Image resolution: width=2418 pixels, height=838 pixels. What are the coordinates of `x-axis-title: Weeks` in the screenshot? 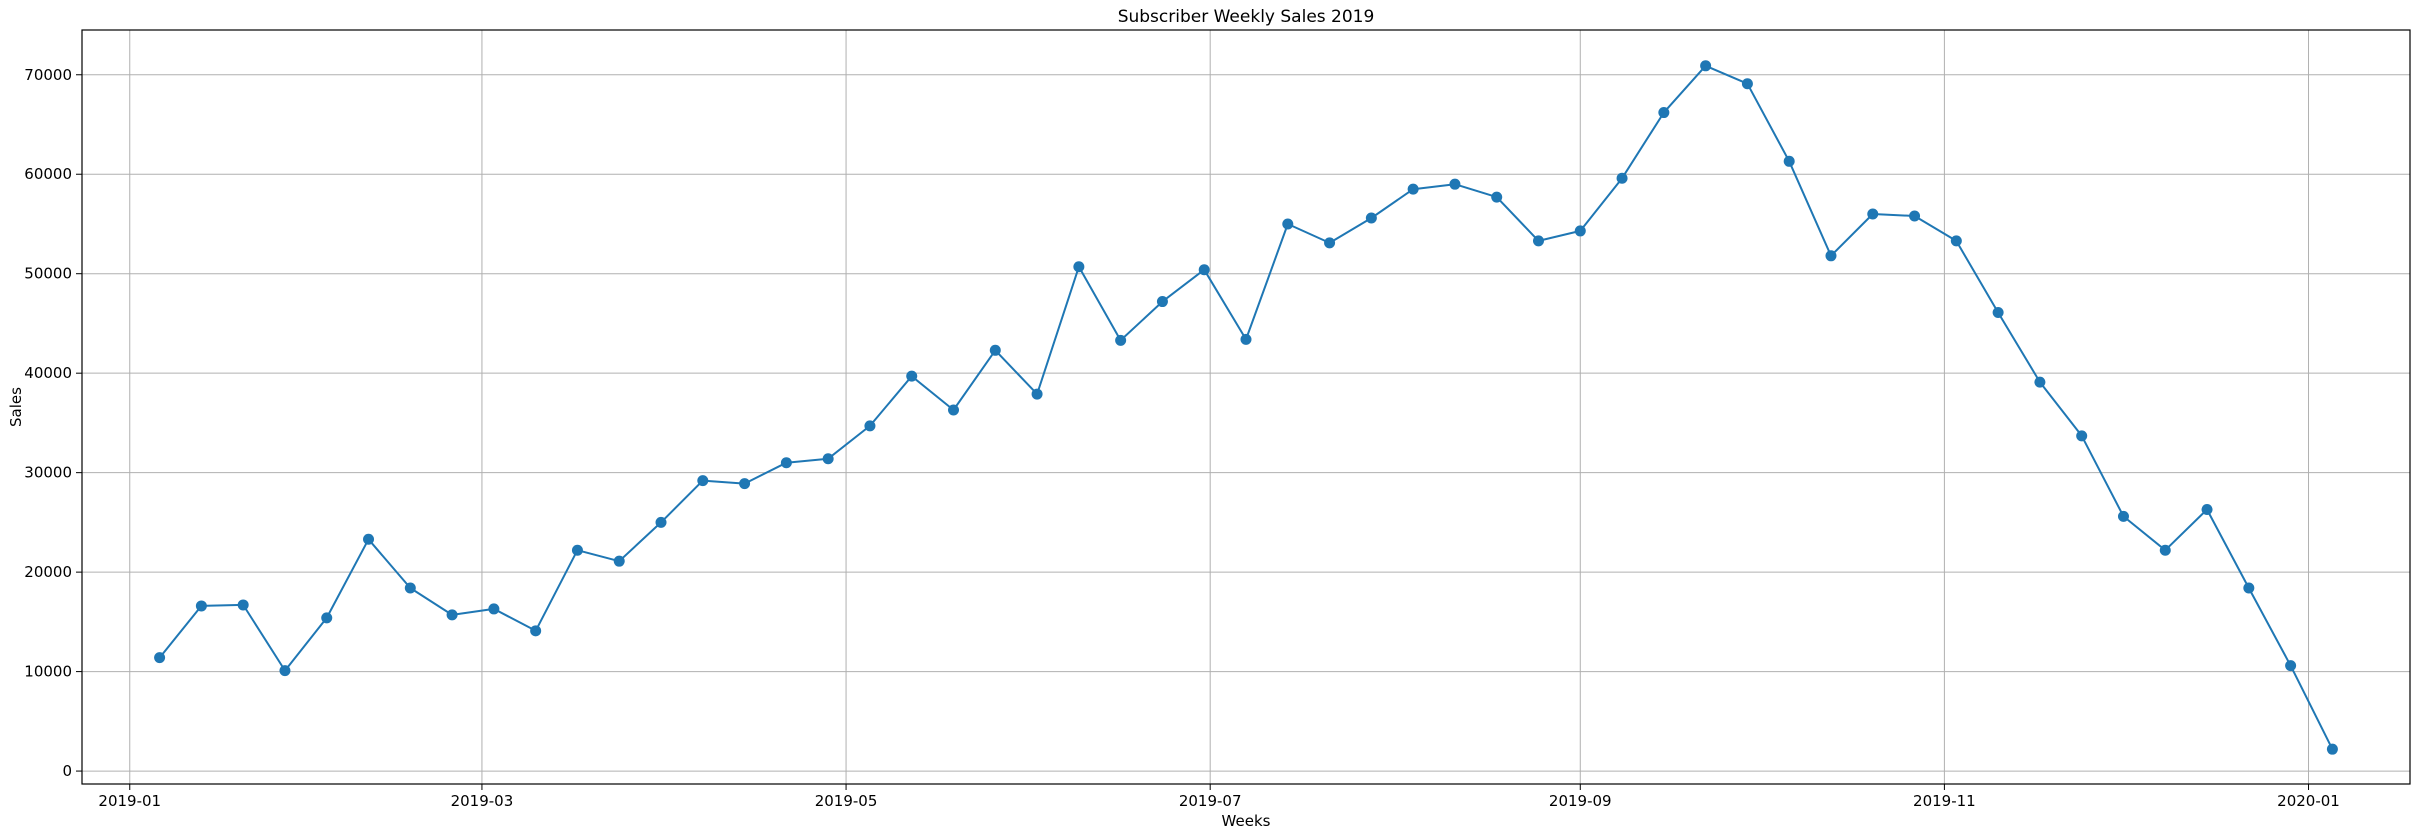 It's located at (1246, 821).